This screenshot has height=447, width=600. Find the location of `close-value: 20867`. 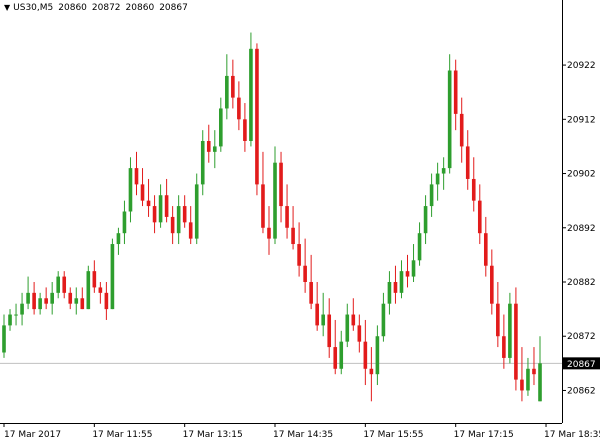

close-value: 20867 is located at coordinates (173, 8).